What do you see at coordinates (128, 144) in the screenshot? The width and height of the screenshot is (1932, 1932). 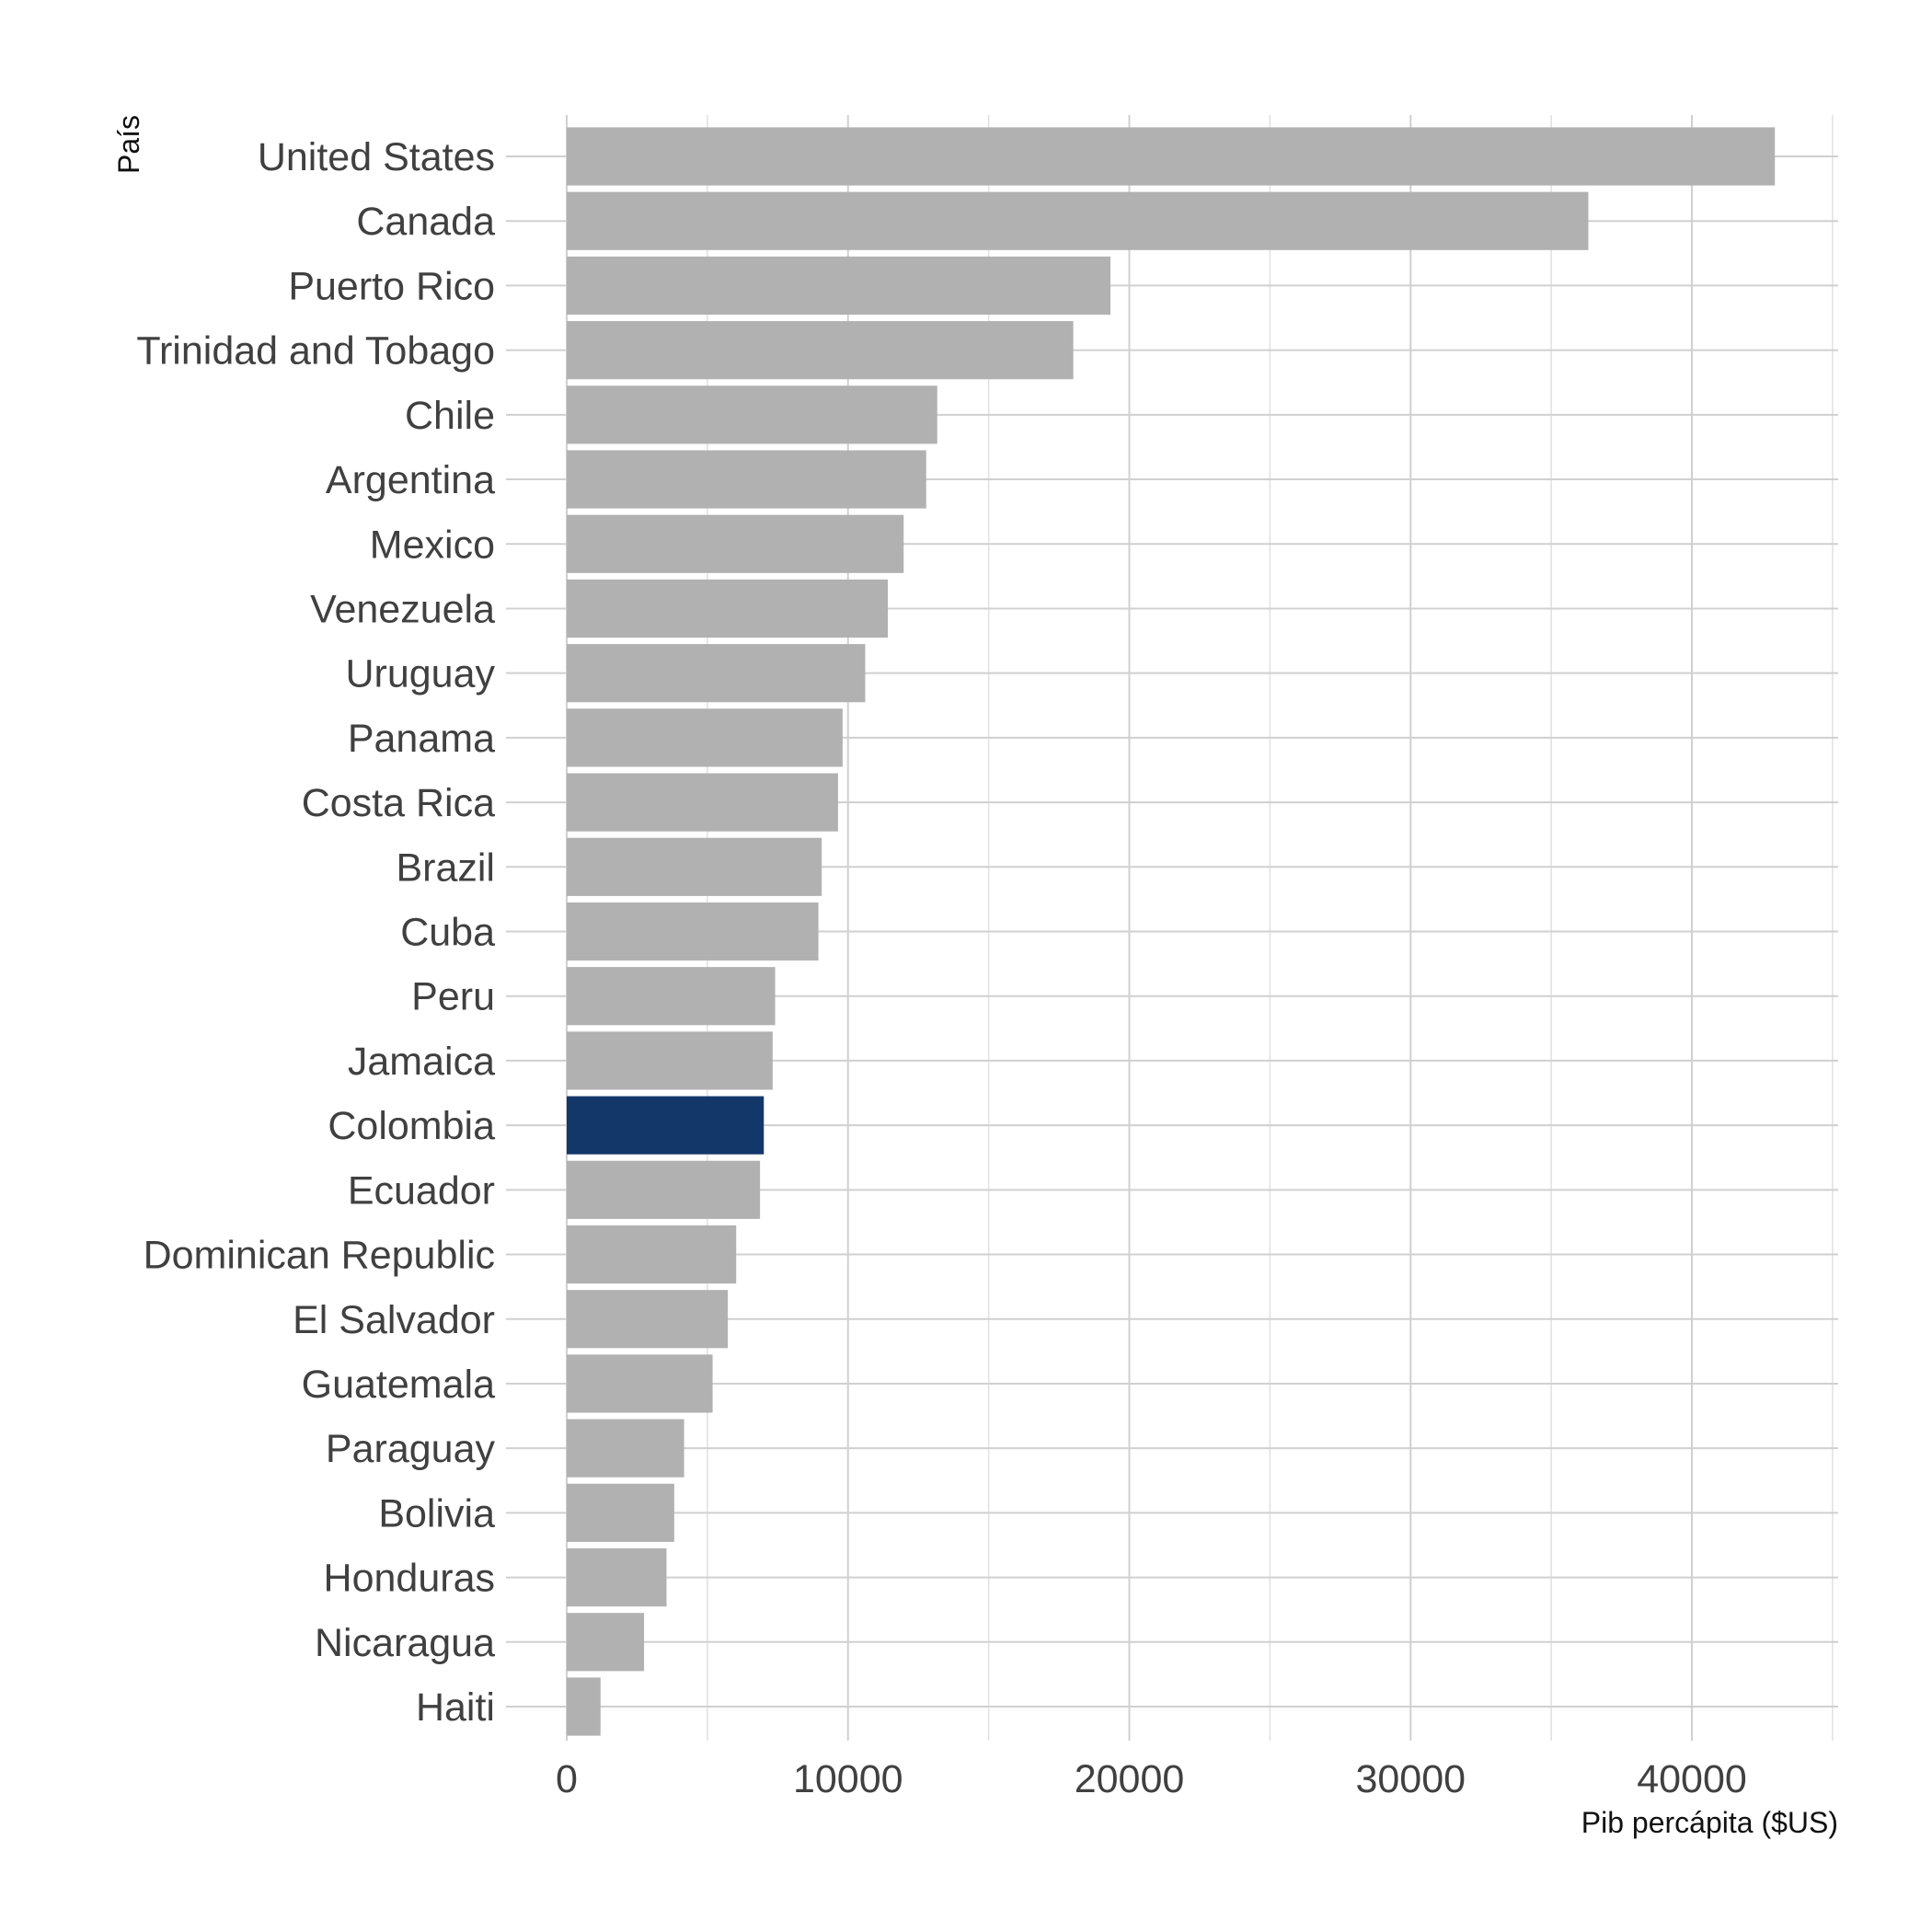 I see `y-axis-title: País` at bounding box center [128, 144].